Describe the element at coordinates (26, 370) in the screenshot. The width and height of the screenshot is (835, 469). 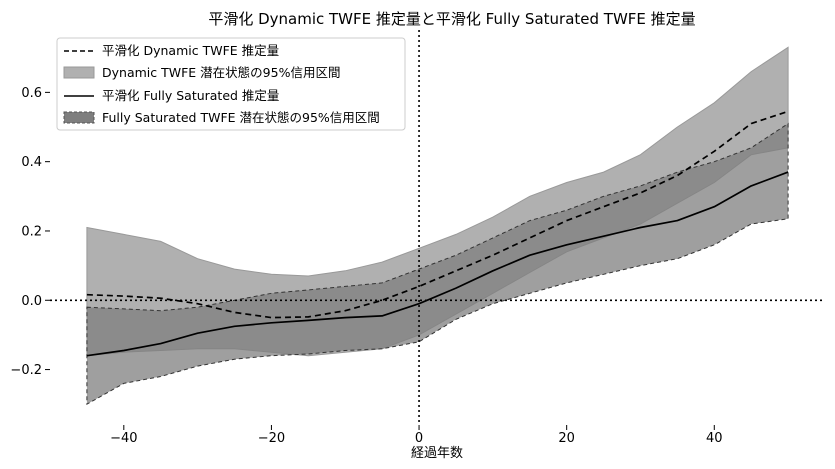
I see `y-tick-label: −0.2` at that location.